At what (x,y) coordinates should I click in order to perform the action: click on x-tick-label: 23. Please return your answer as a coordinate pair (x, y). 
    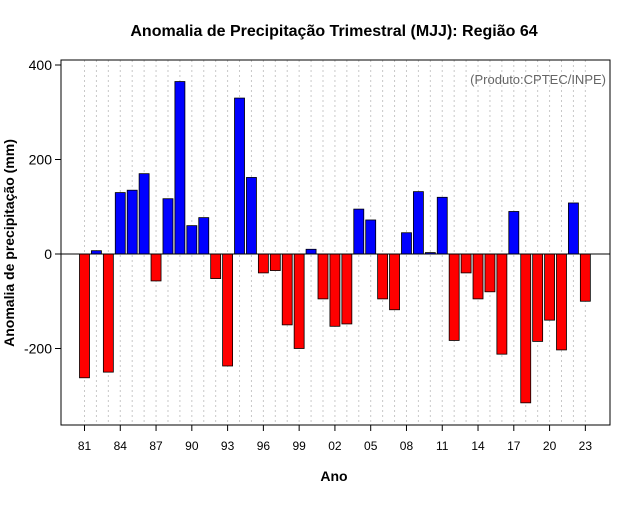
    Looking at the image, I should click on (586, 446).